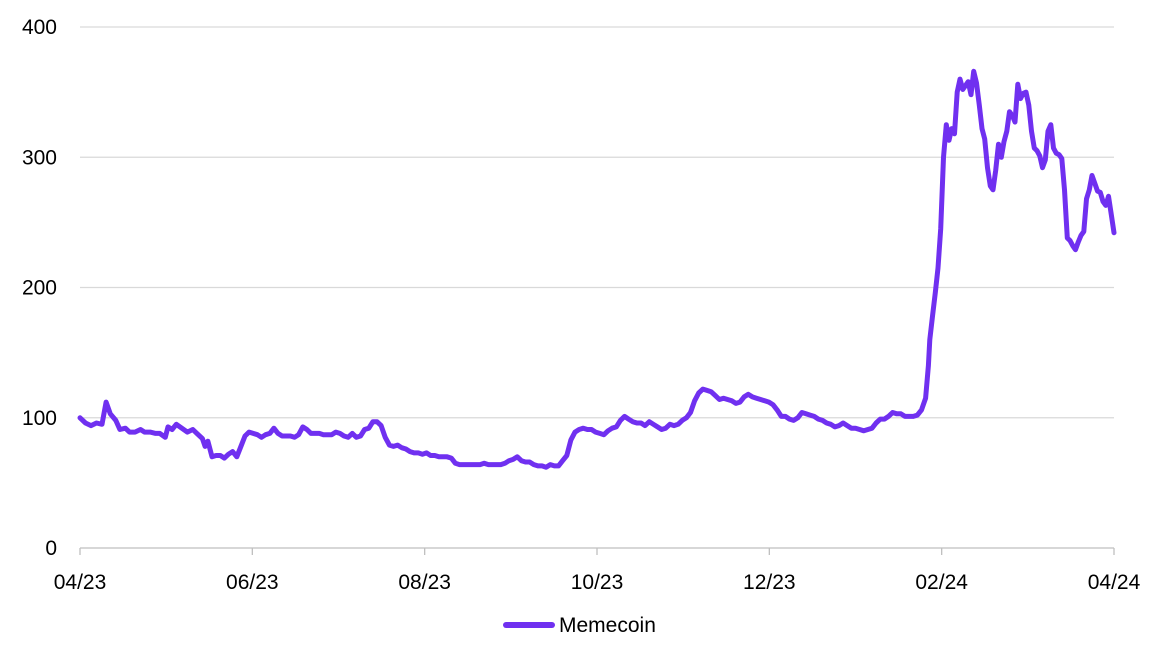 The height and width of the screenshot is (647, 1162). I want to click on x-tick-label-06-23: 06/23, so click(252, 582).